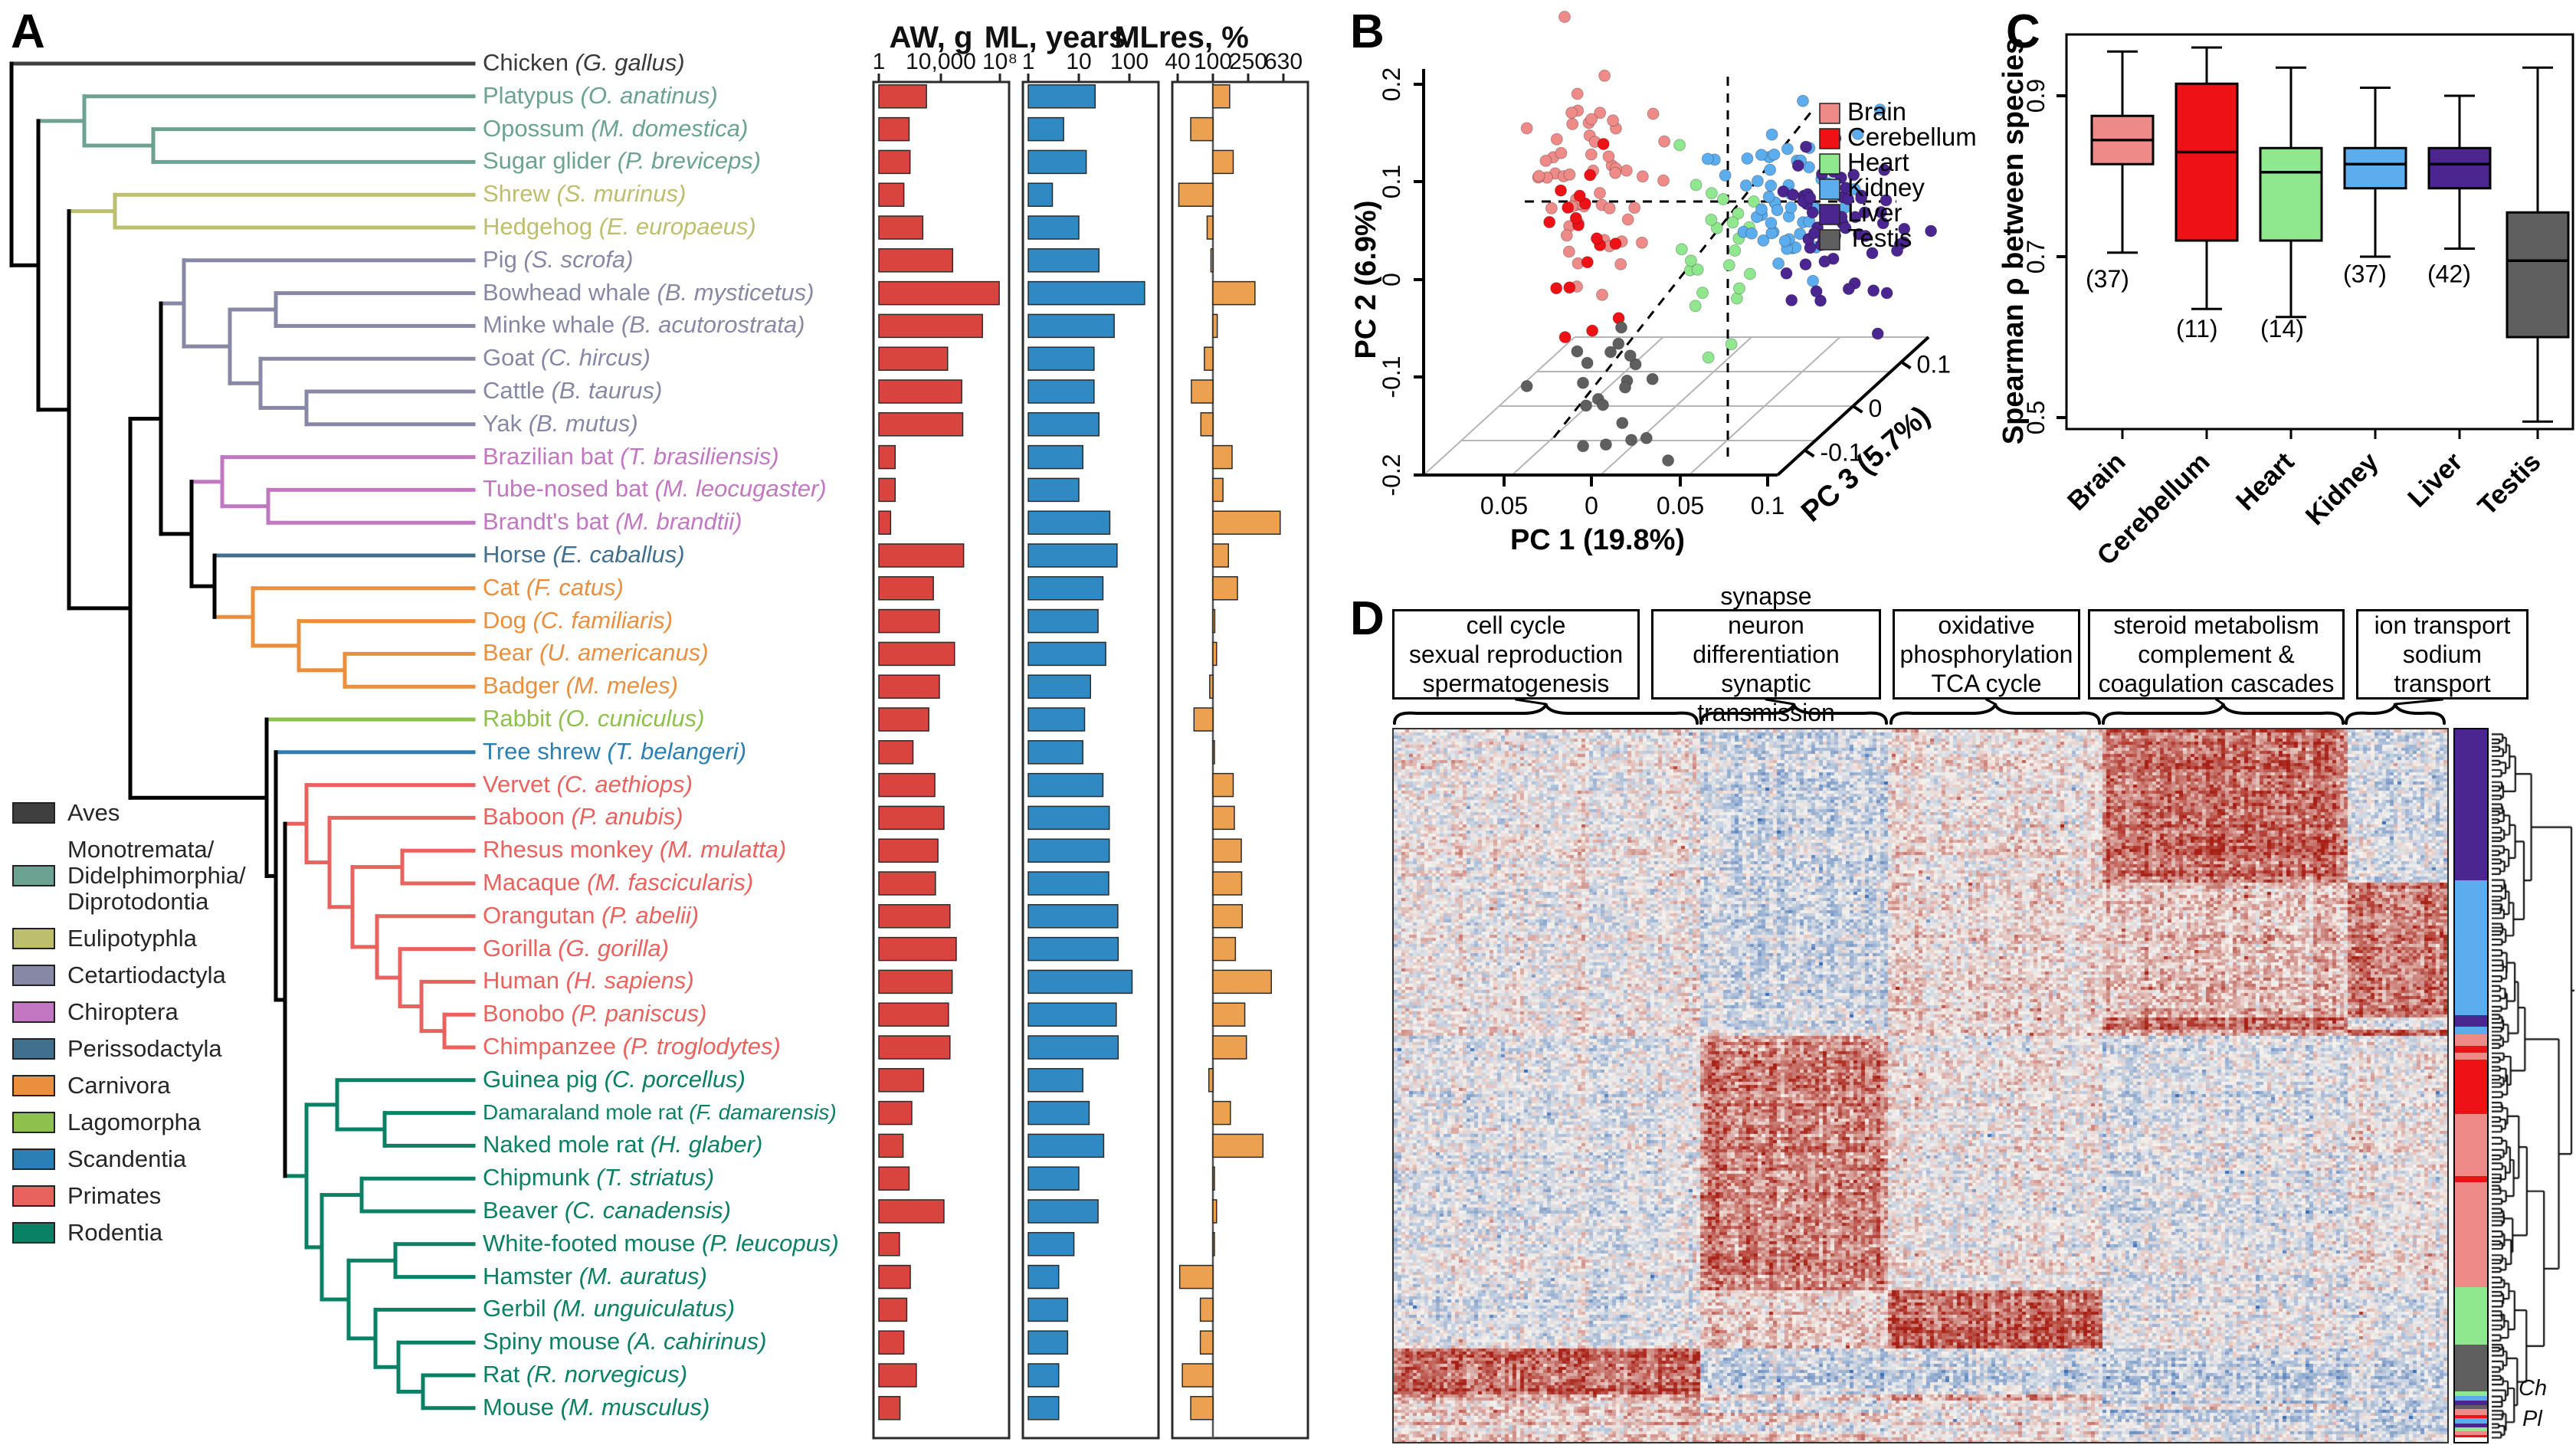  What do you see at coordinates (644, 1308) in the screenshot?
I see `species-latin-name: (M. unguiculatus)` at bounding box center [644, 1308].